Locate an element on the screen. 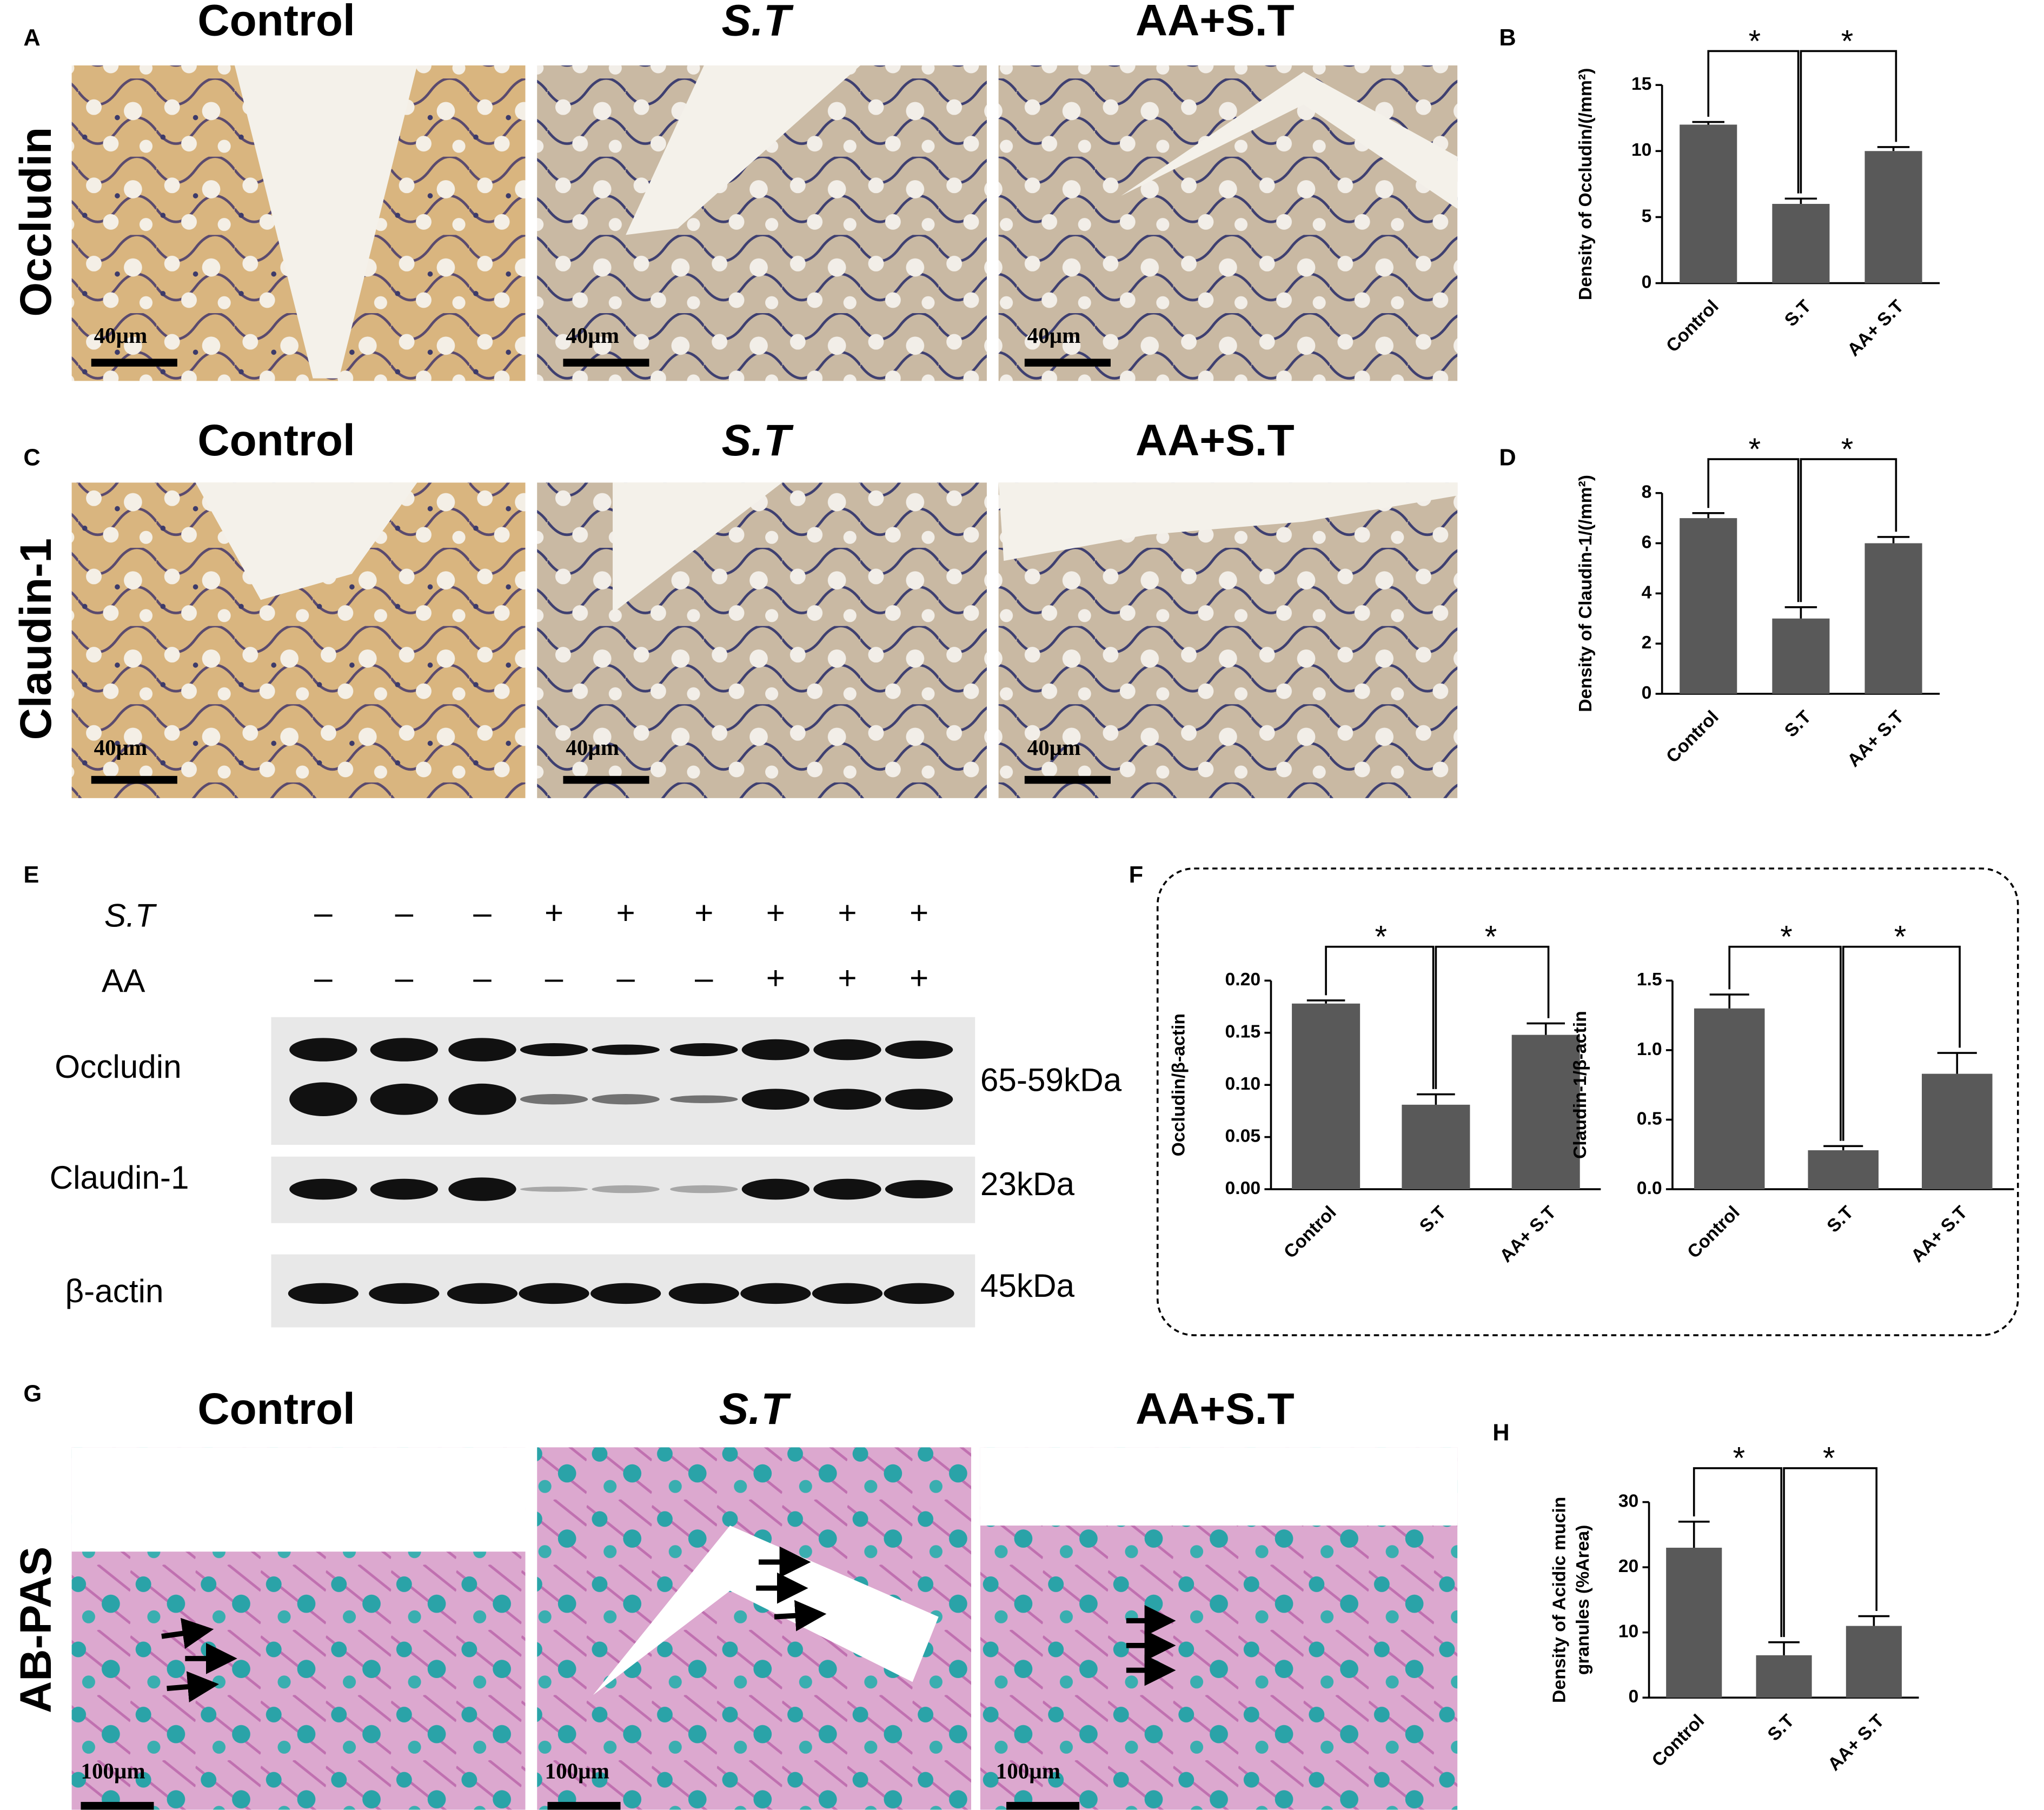 Image resolution: width=2044 pixels, height=1810 pixels. micrograph is located at coordinates (762, 640).